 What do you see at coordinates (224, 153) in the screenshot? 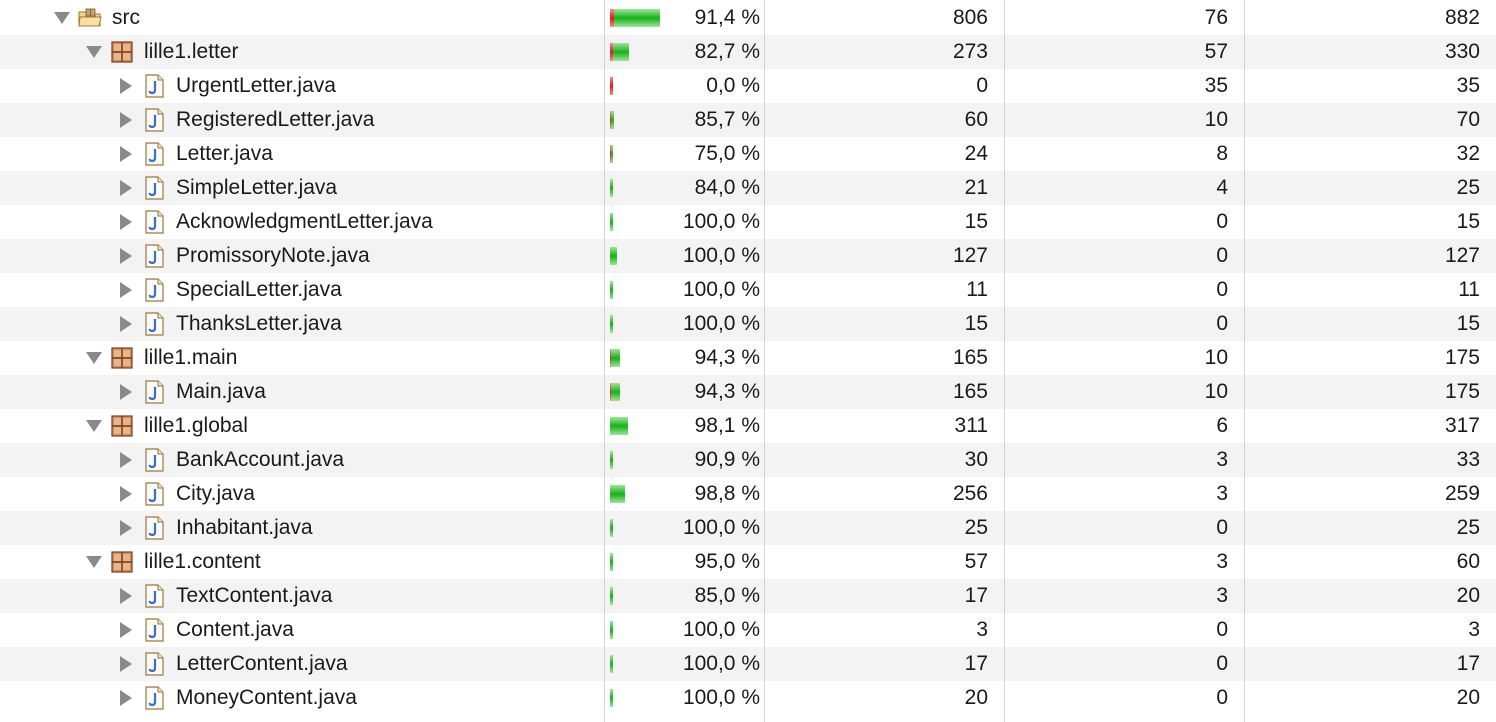
I see `element-name: Letter.java` at bounding box center [224, 153].